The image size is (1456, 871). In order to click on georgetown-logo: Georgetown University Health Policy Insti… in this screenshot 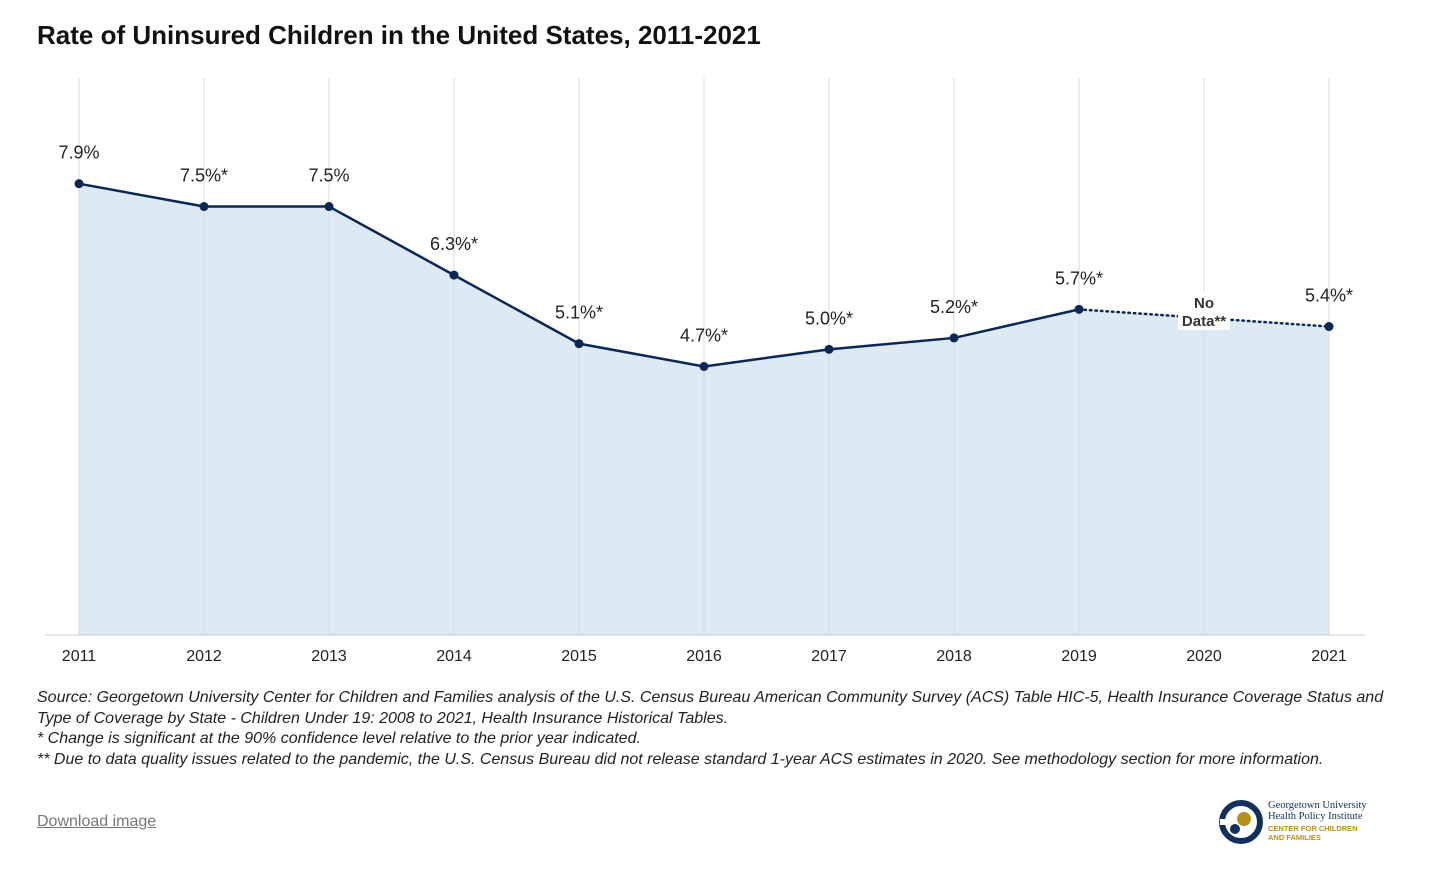, I will do `click(1298, 822)`.